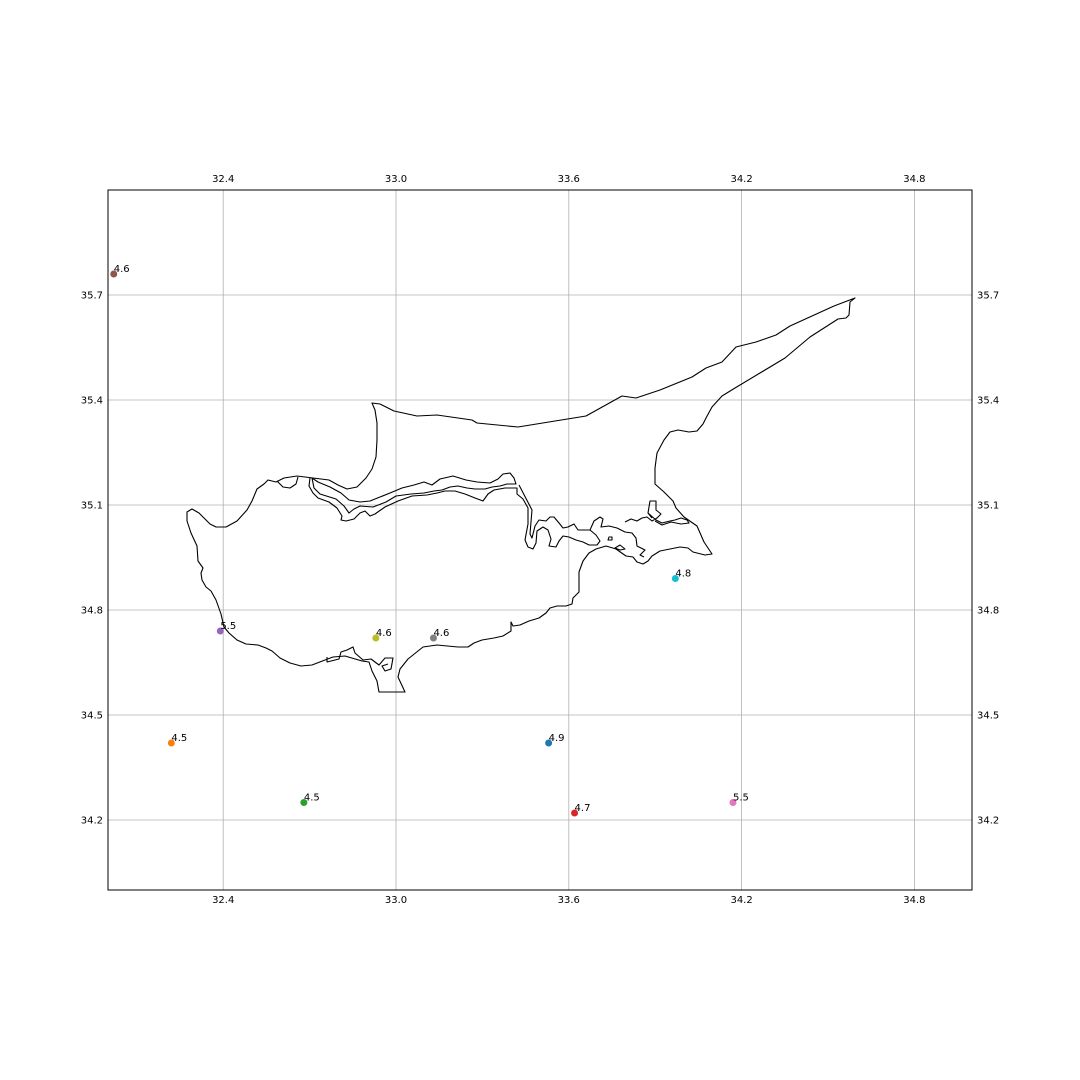  I want to click on x-tick-label-bottom: 34.8, so click(914, 900).